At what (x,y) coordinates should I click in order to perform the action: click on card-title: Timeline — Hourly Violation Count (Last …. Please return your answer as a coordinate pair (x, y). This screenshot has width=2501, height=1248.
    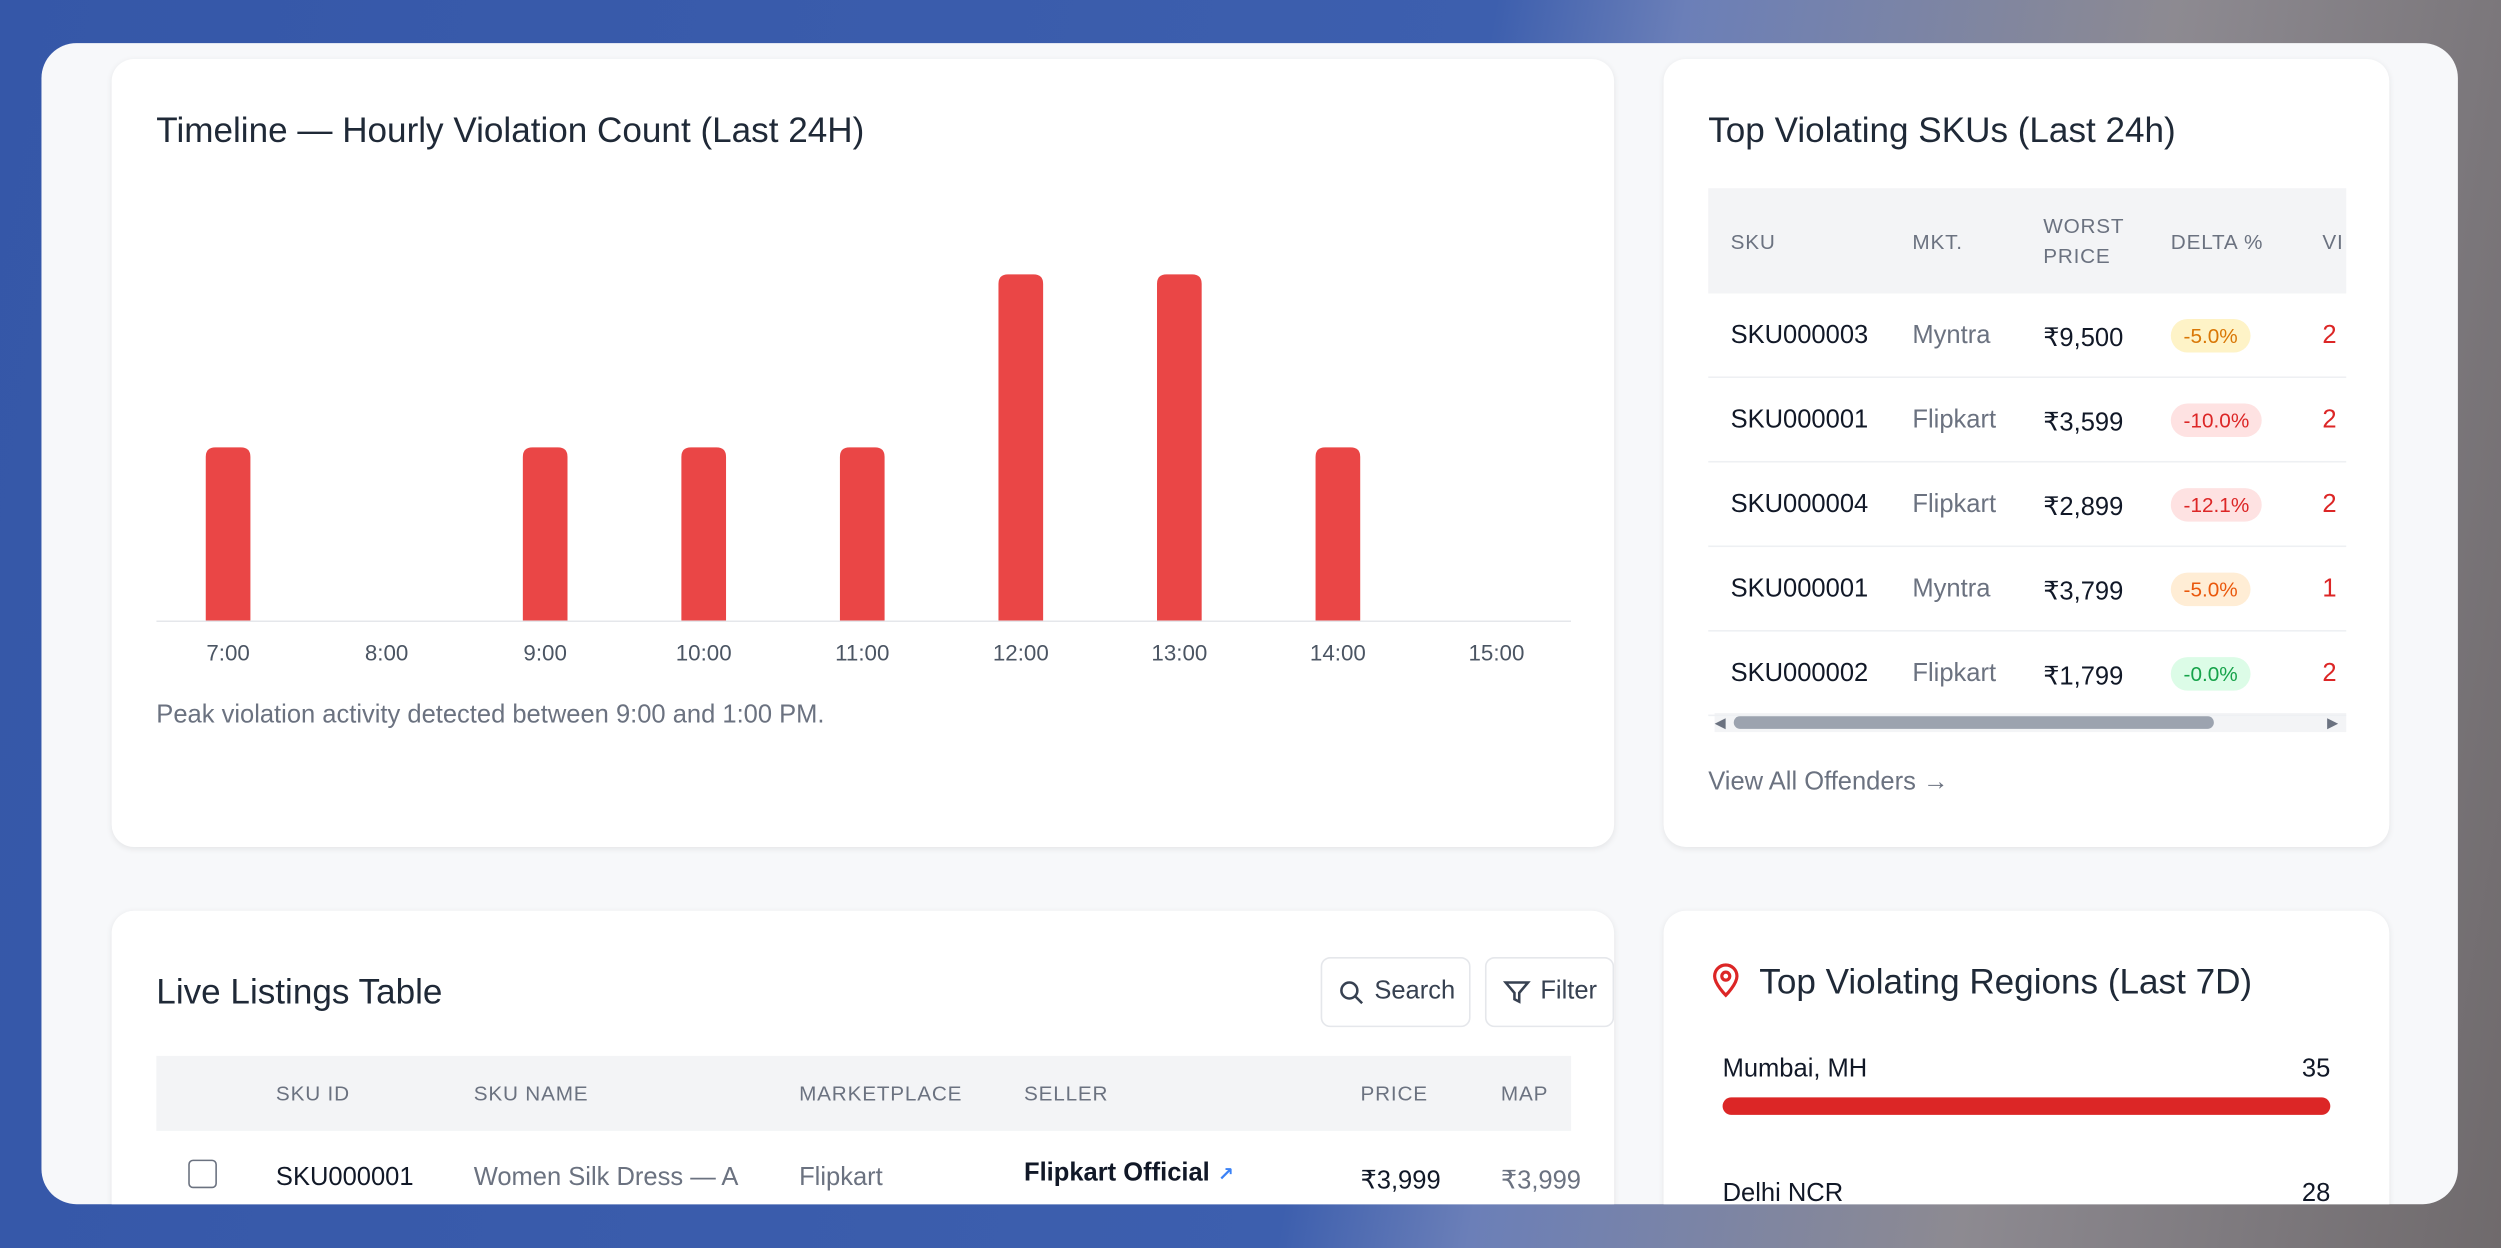
    Looking at the image, I should click on (510, 130).